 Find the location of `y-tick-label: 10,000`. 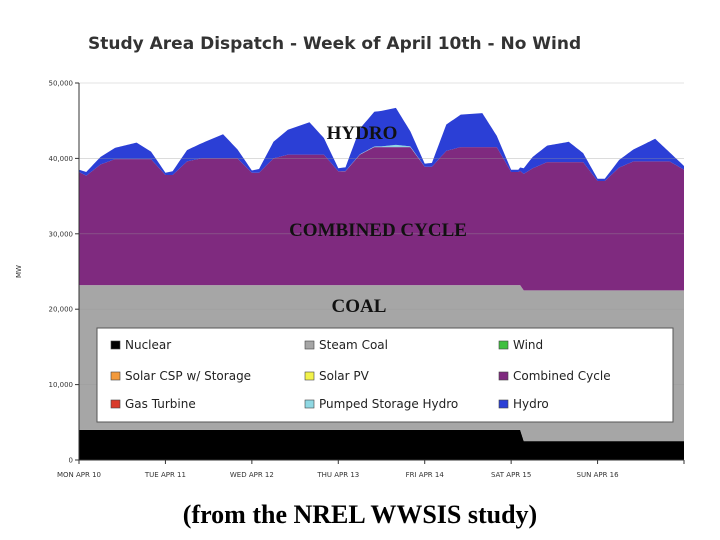

y-tick-label: 10,000 is located at coordinates (61, 385).